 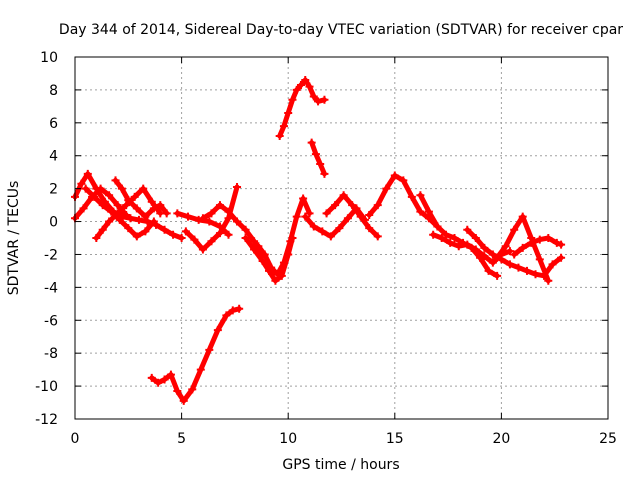 What do you see at coordinates (608, 439) in the screenshot?
I see `x-tick-label: 25` at bounding box center [608, 439].